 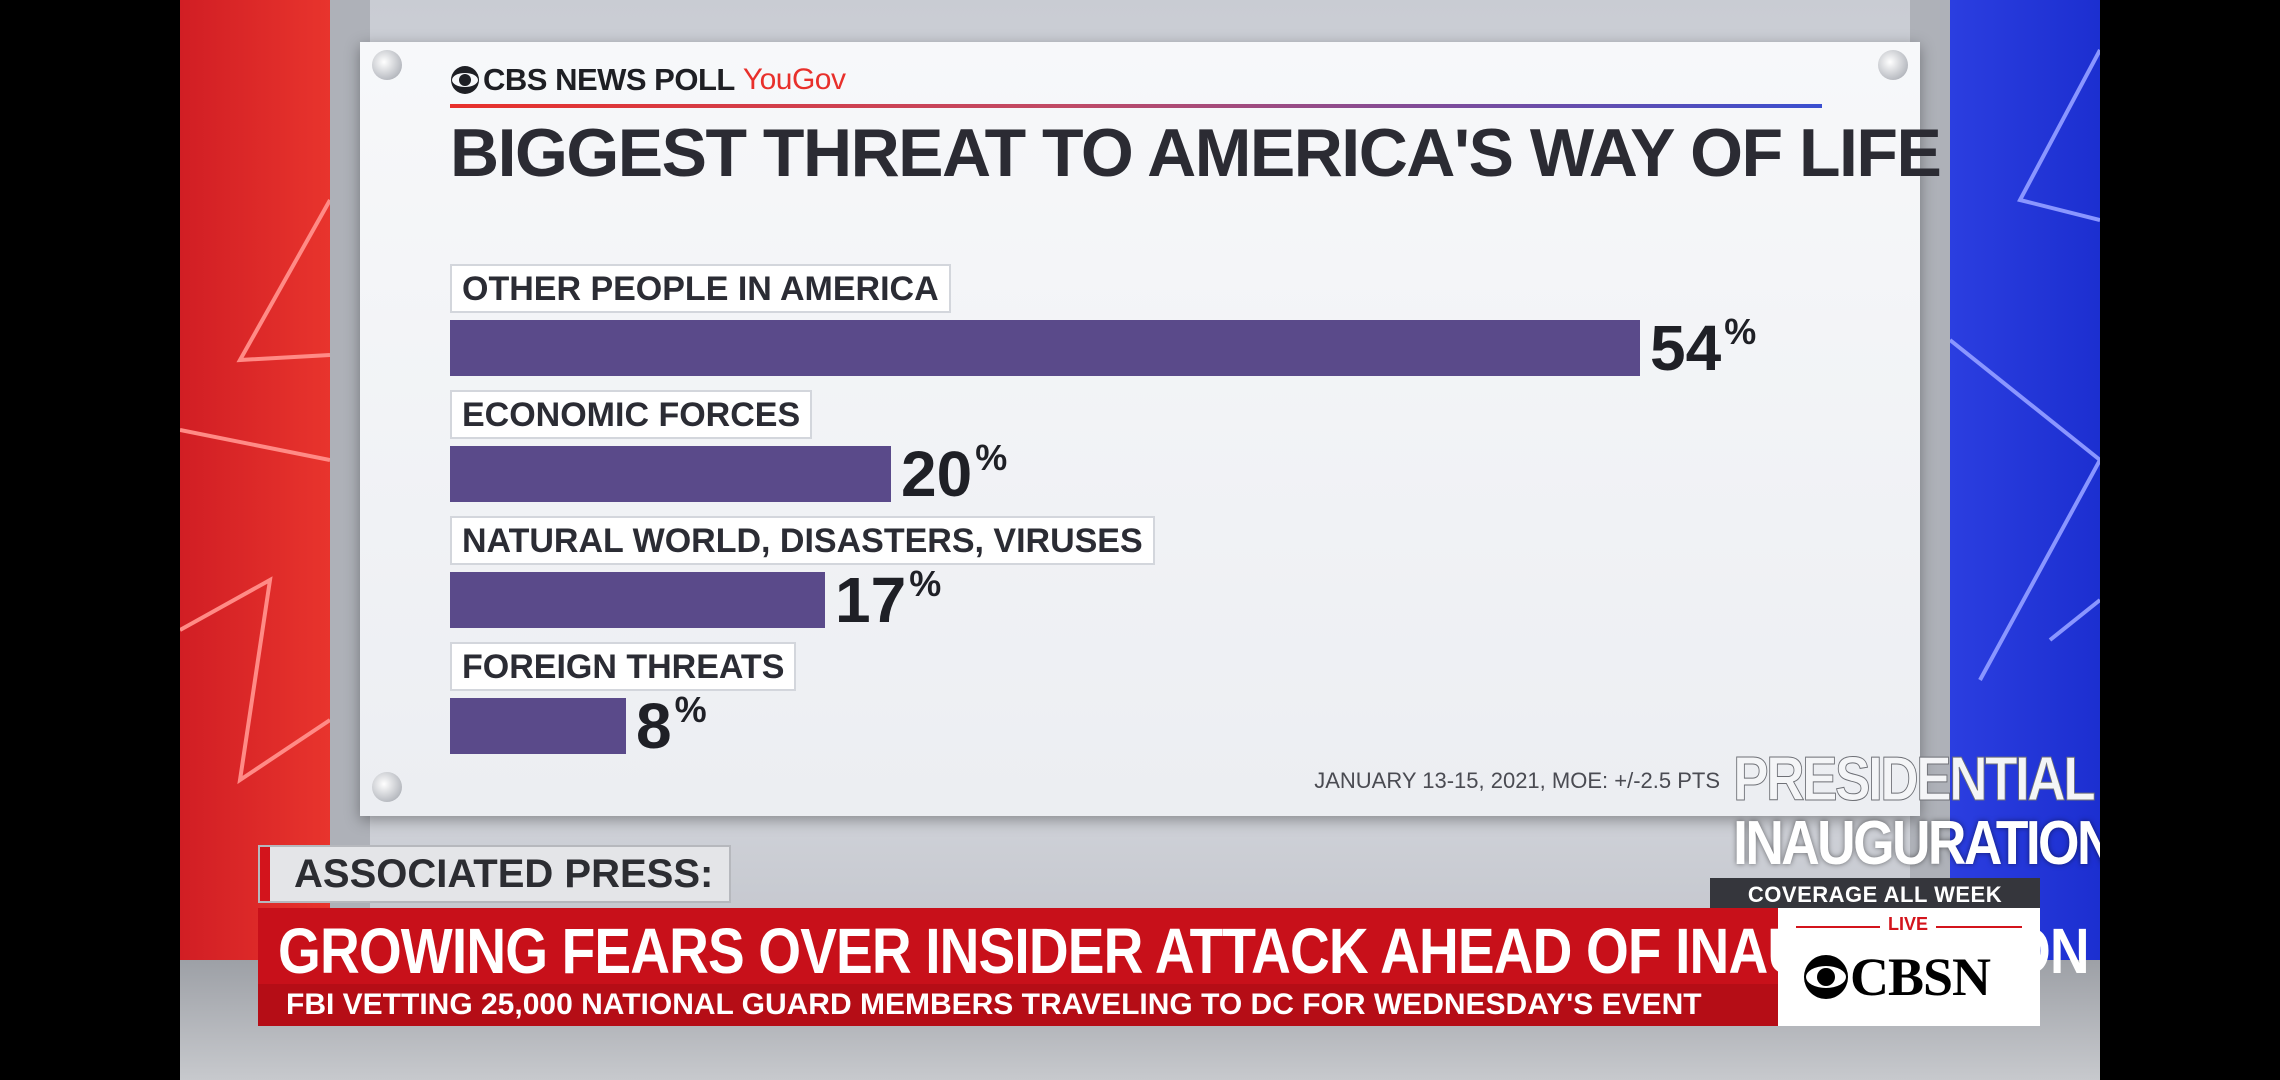 I want to click on value-label: 20%, so click(x=954, y=473).